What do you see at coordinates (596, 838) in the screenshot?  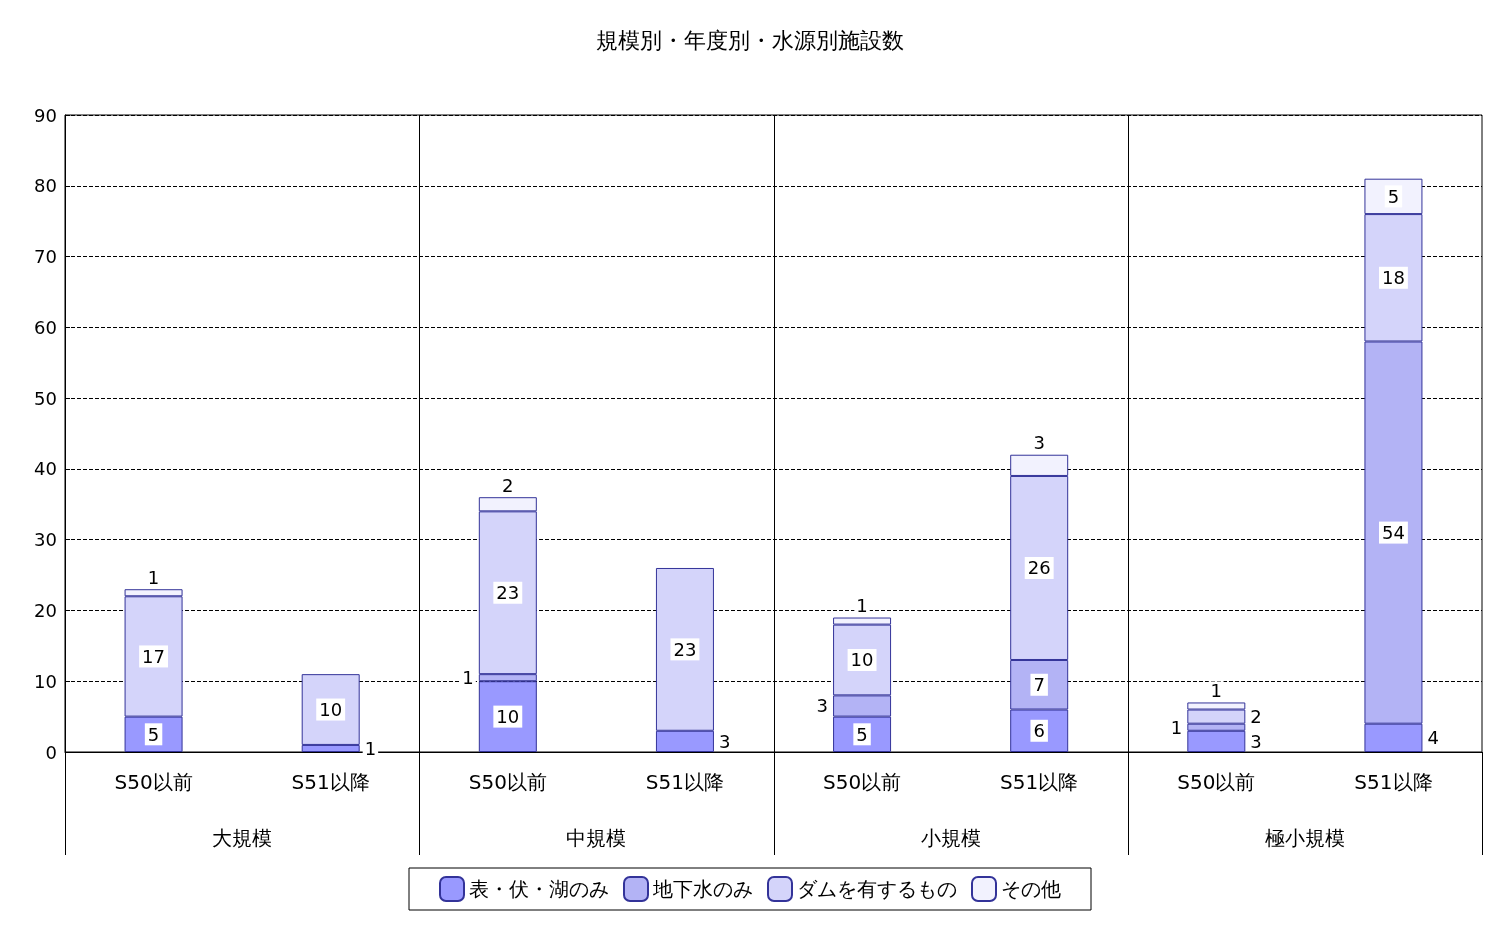 I see `text: 中規模` at bounding box center [596, 838].